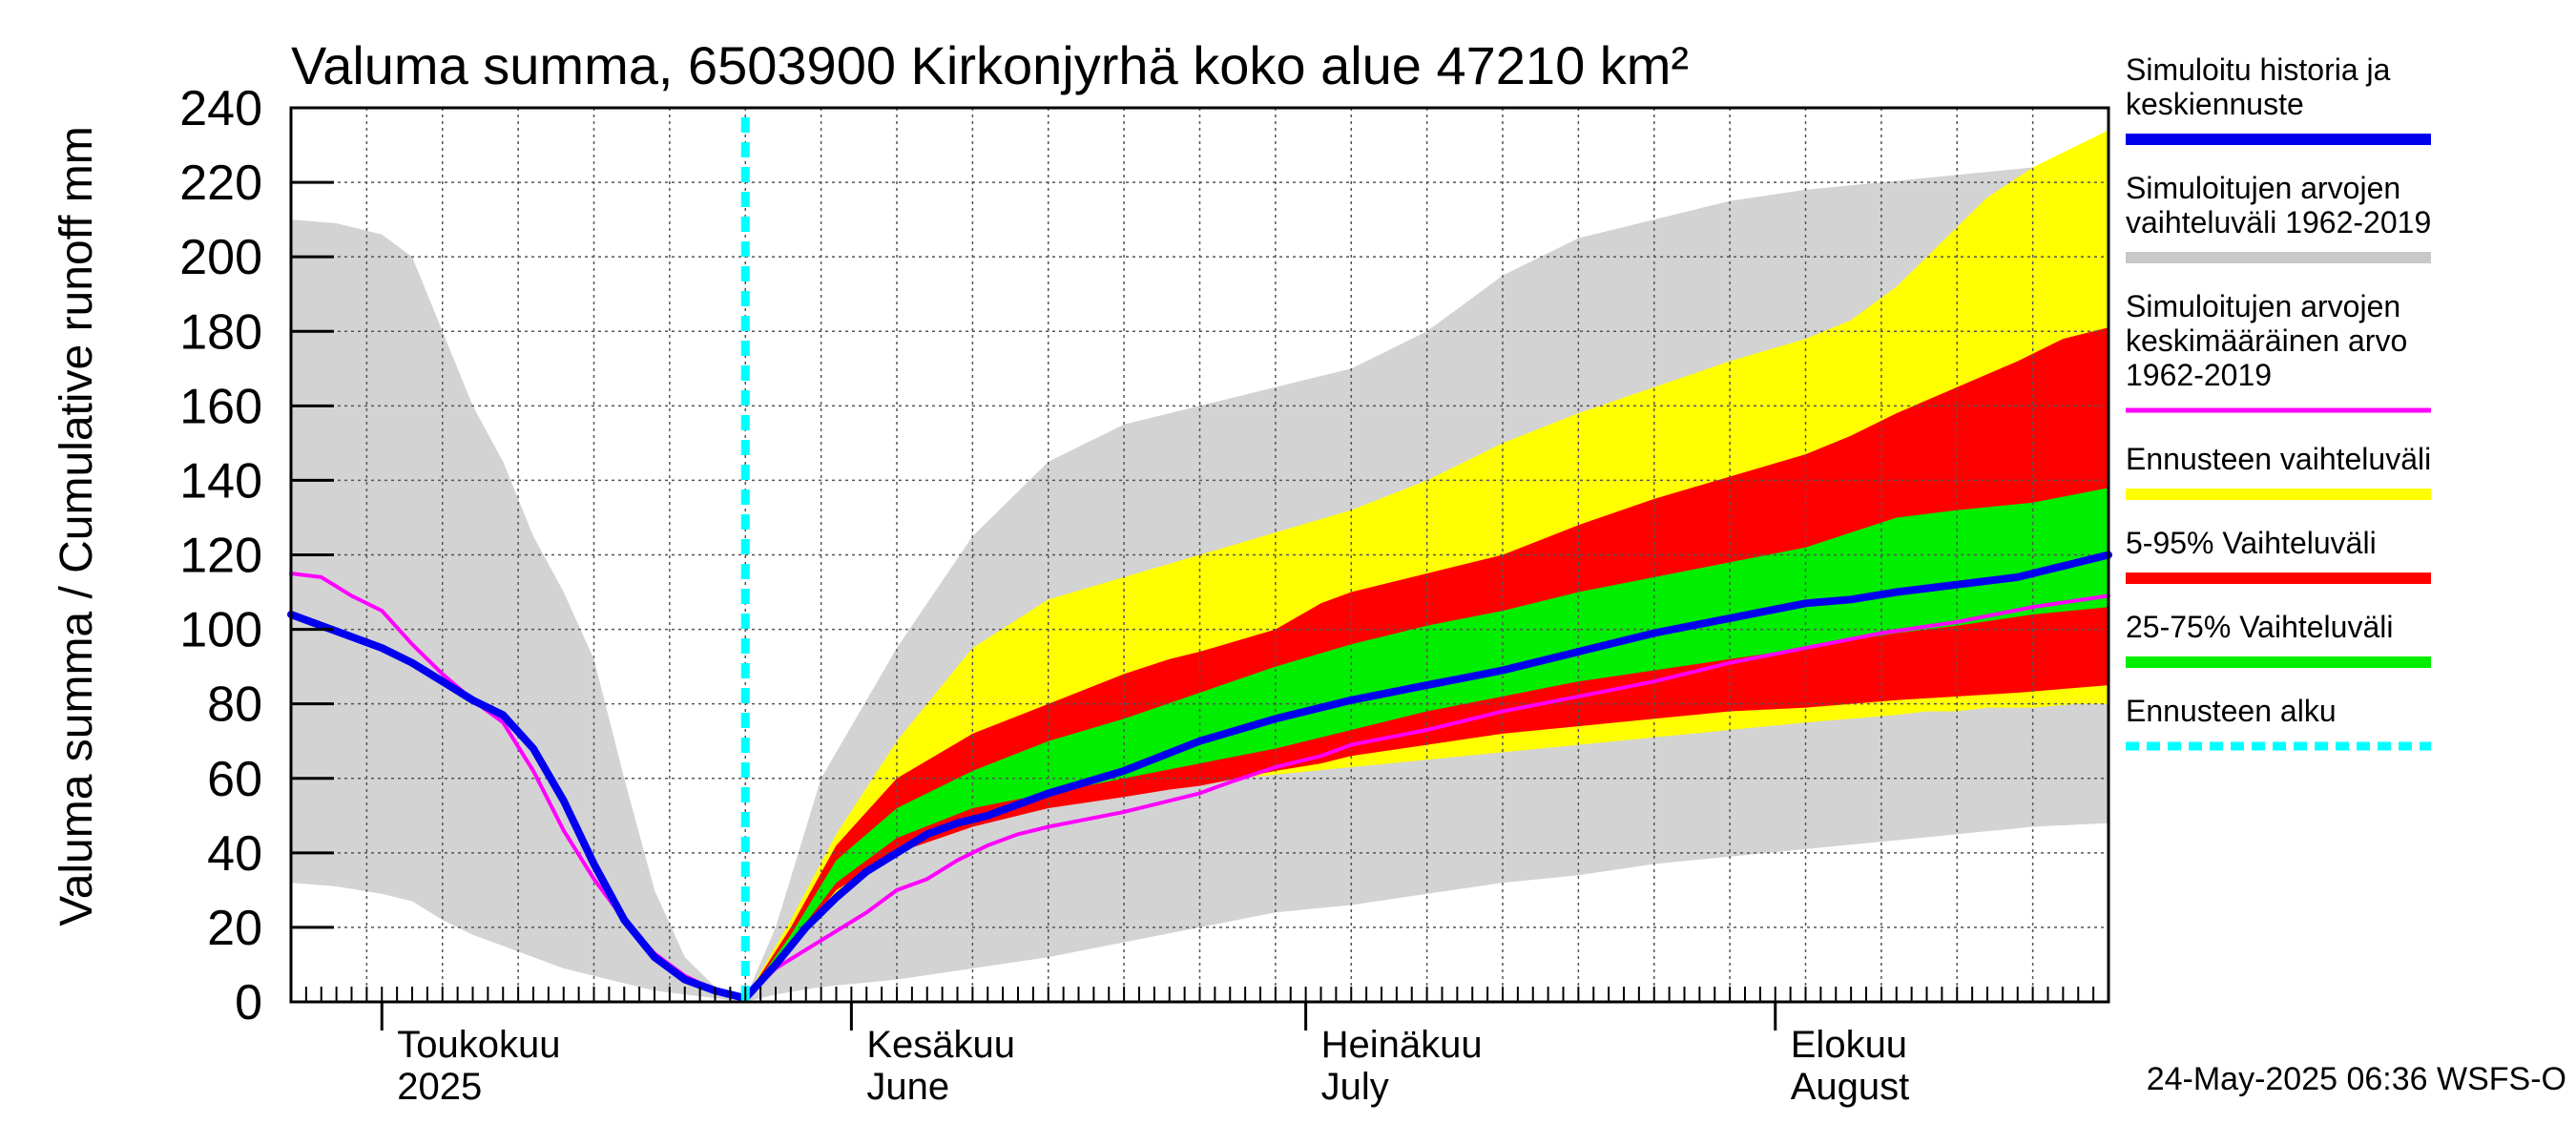 This screenshot has height=1145, width=2576. Describe the element at coordinates (1849, 1045) in the screenshot. I see `month-label: Elokuu` at that location.